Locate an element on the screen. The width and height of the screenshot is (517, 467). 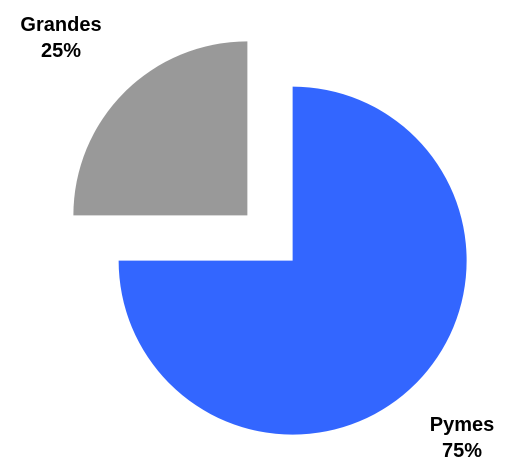
slice-name-grandes: Grandes is located at coordinates (61, 25).